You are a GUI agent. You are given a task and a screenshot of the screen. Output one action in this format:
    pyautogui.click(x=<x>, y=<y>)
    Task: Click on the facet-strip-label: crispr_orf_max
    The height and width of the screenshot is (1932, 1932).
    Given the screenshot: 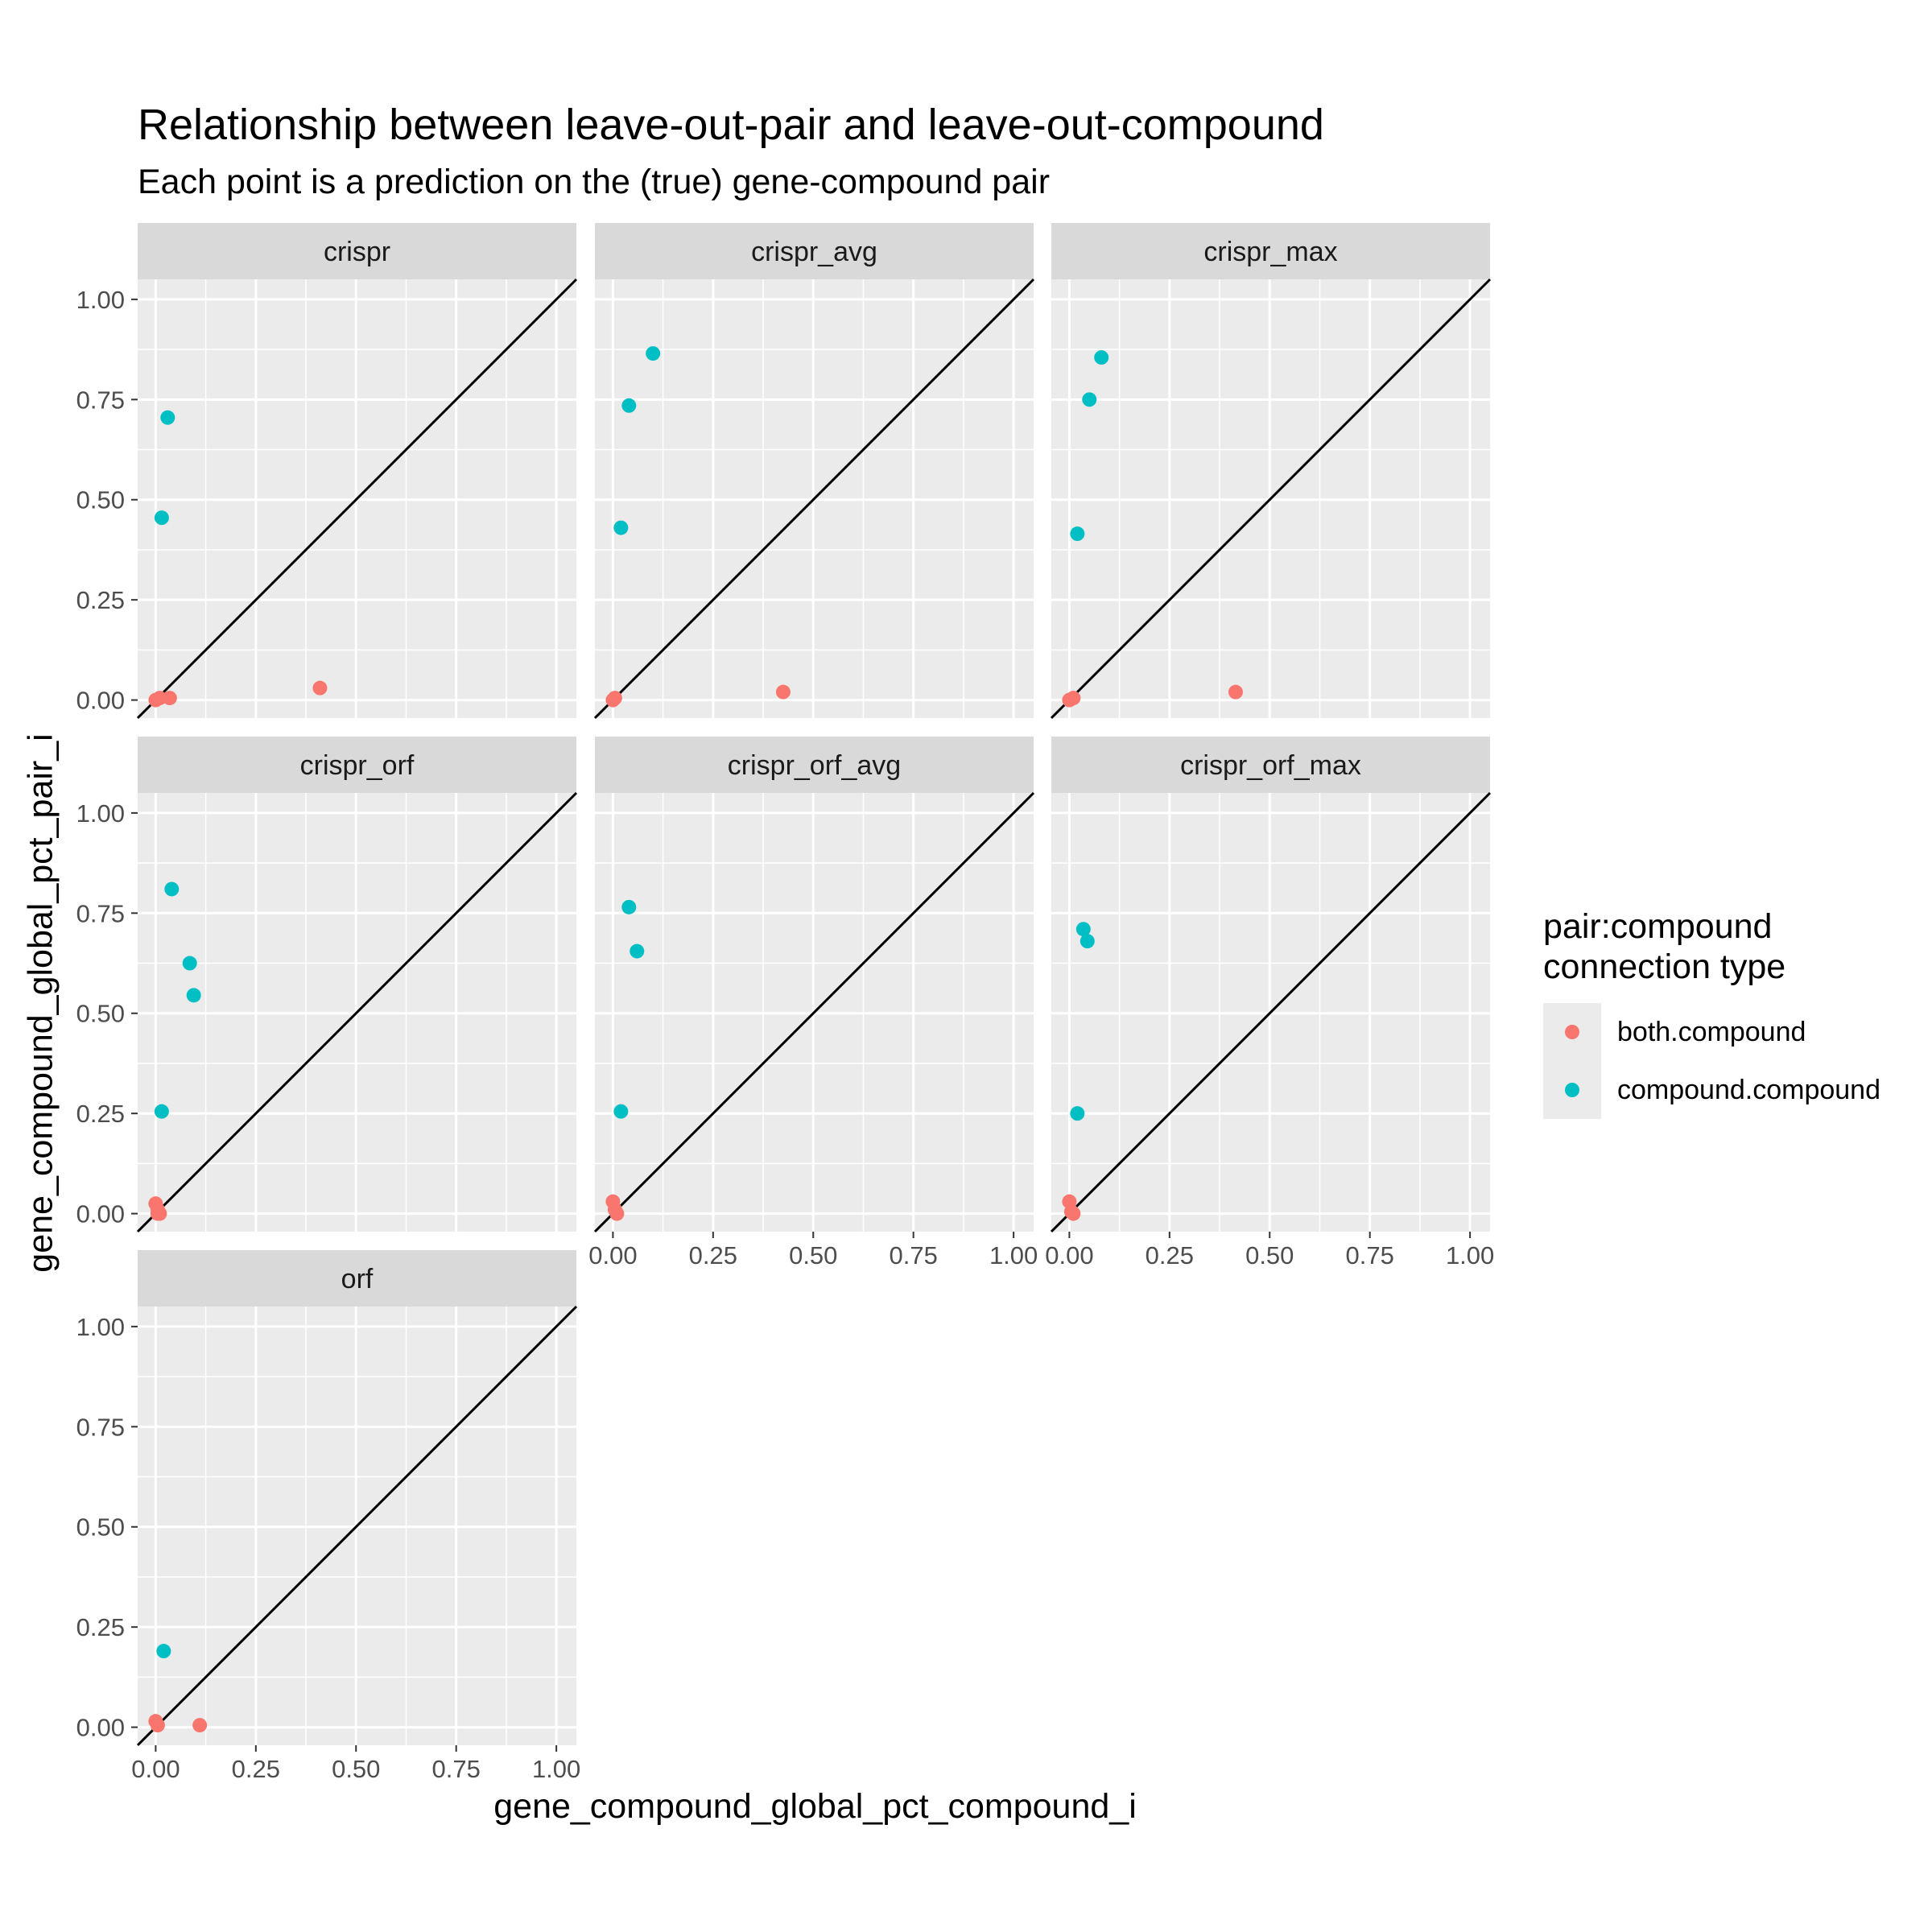 What is the action you would take?
    pyautogui.click(x=1270, y=765)
    